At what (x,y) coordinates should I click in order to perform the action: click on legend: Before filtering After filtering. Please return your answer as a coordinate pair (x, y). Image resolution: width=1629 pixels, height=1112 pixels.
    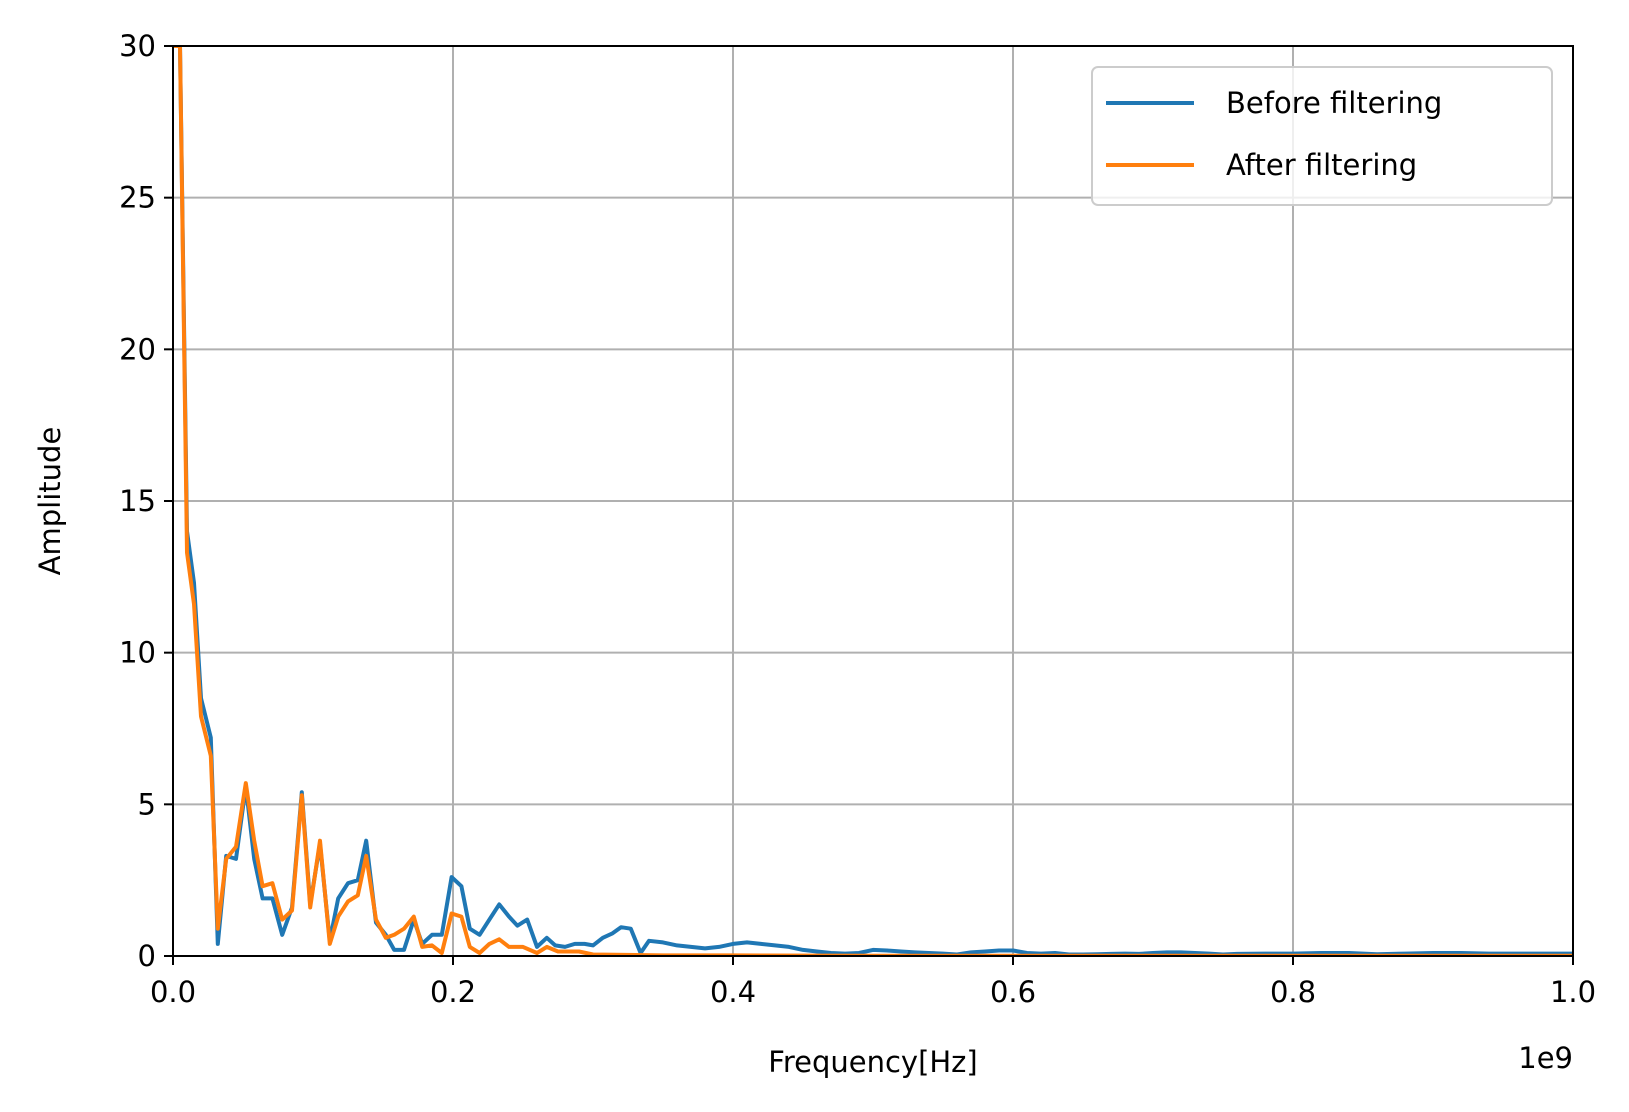
    Looking at the image, I should click on (1322, 136).